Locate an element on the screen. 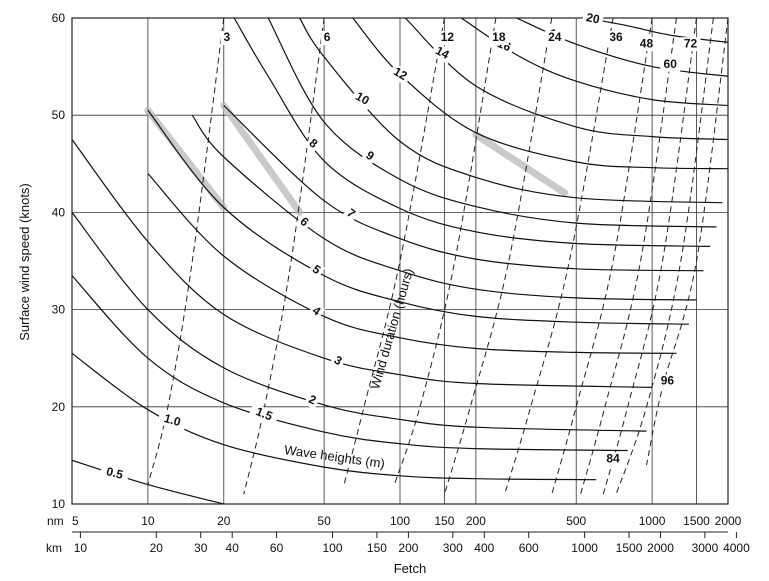 This screenshot has height=581, width=769. x-tick-label-nm: 20 is located at coordinates (224, 521).